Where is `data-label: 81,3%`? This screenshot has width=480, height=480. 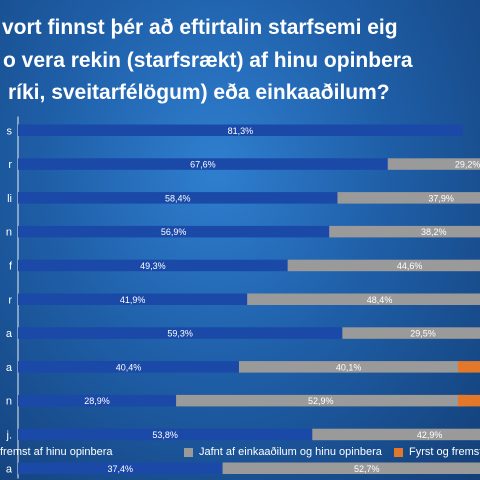
data-label: 81,3% is located at coordinates (241, 131).